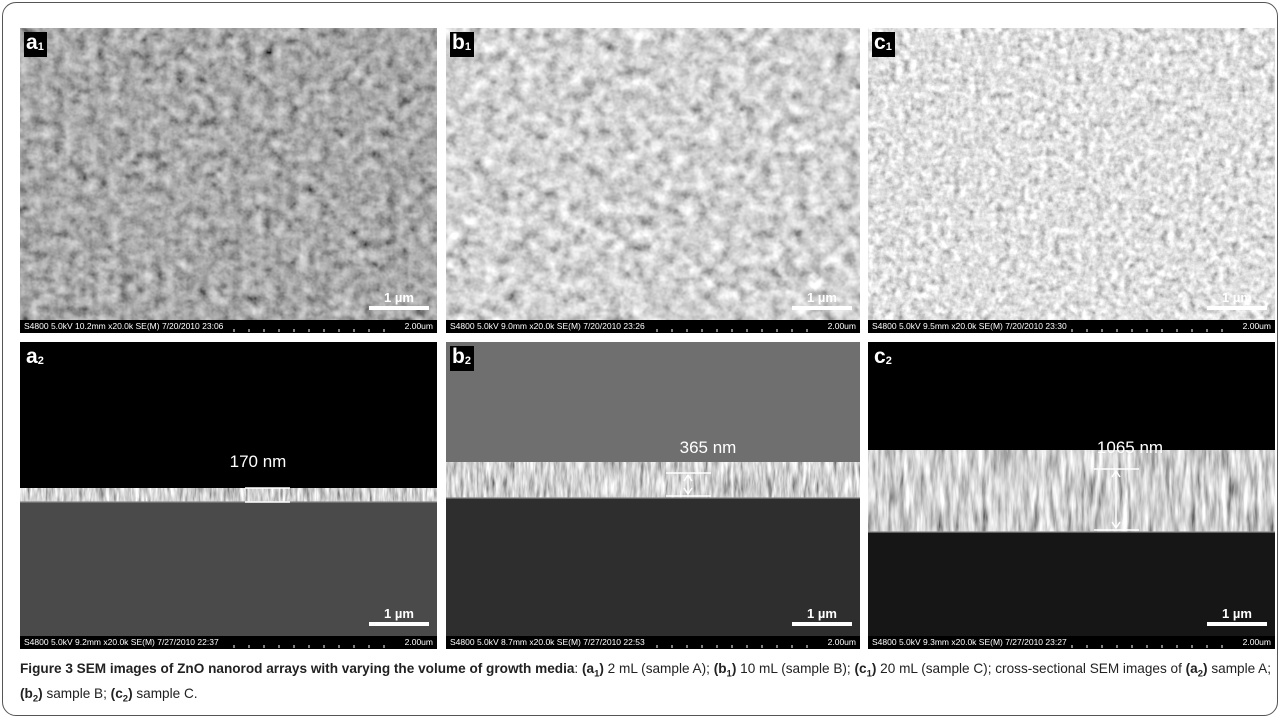 The width and height of the screenshot is (1282, 720). I want to click on caption-ref: (b1), so click(725, 670).